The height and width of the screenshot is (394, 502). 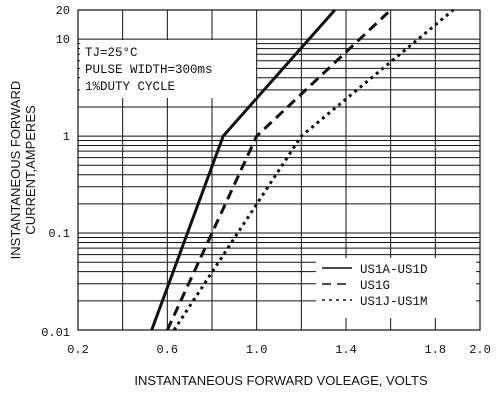 I want to click on legend-label-us1a-us1d: US1A-US1D, so click(x=394, y=270).